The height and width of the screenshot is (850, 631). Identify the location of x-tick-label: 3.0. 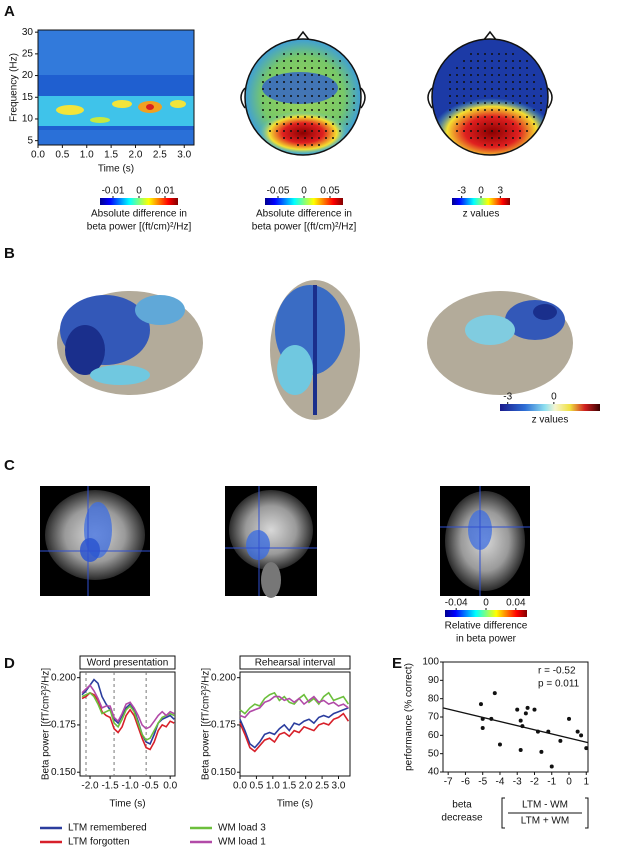
(184, 155).